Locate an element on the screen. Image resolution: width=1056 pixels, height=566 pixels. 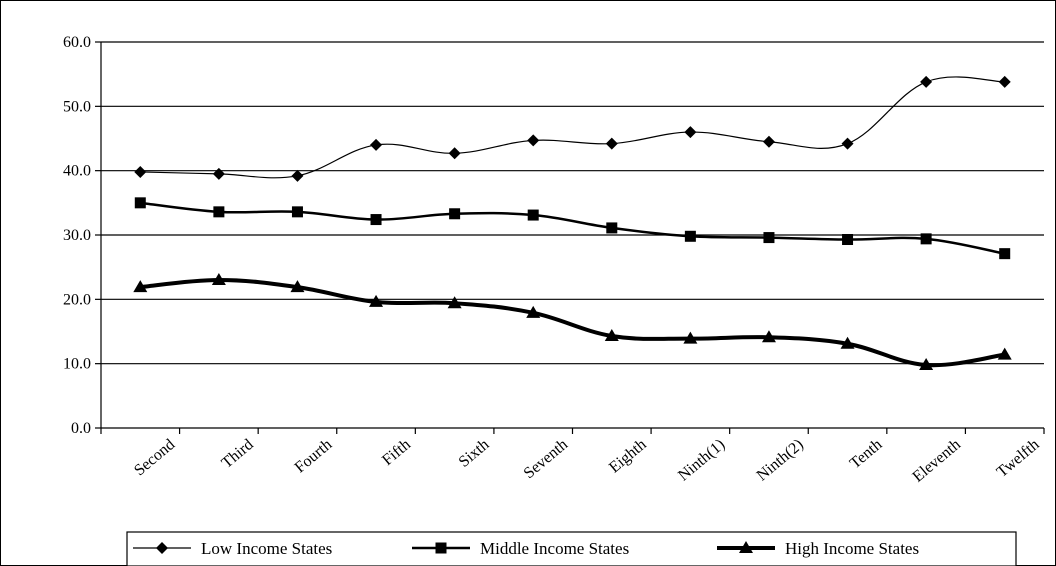
series-middle-income-states is located at coordinates (572, 228).